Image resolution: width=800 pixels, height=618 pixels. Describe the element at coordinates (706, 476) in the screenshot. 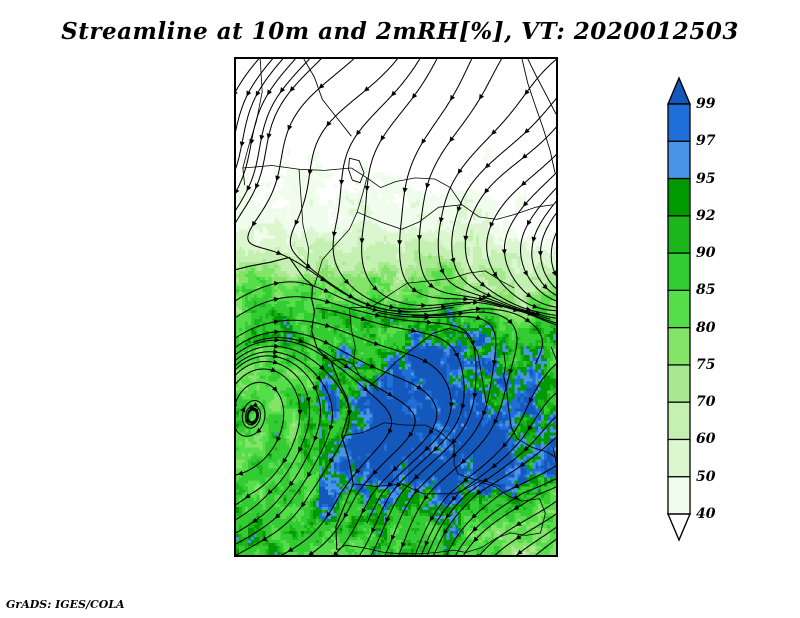

I see `colorbar-tick-label: 50` at that location.